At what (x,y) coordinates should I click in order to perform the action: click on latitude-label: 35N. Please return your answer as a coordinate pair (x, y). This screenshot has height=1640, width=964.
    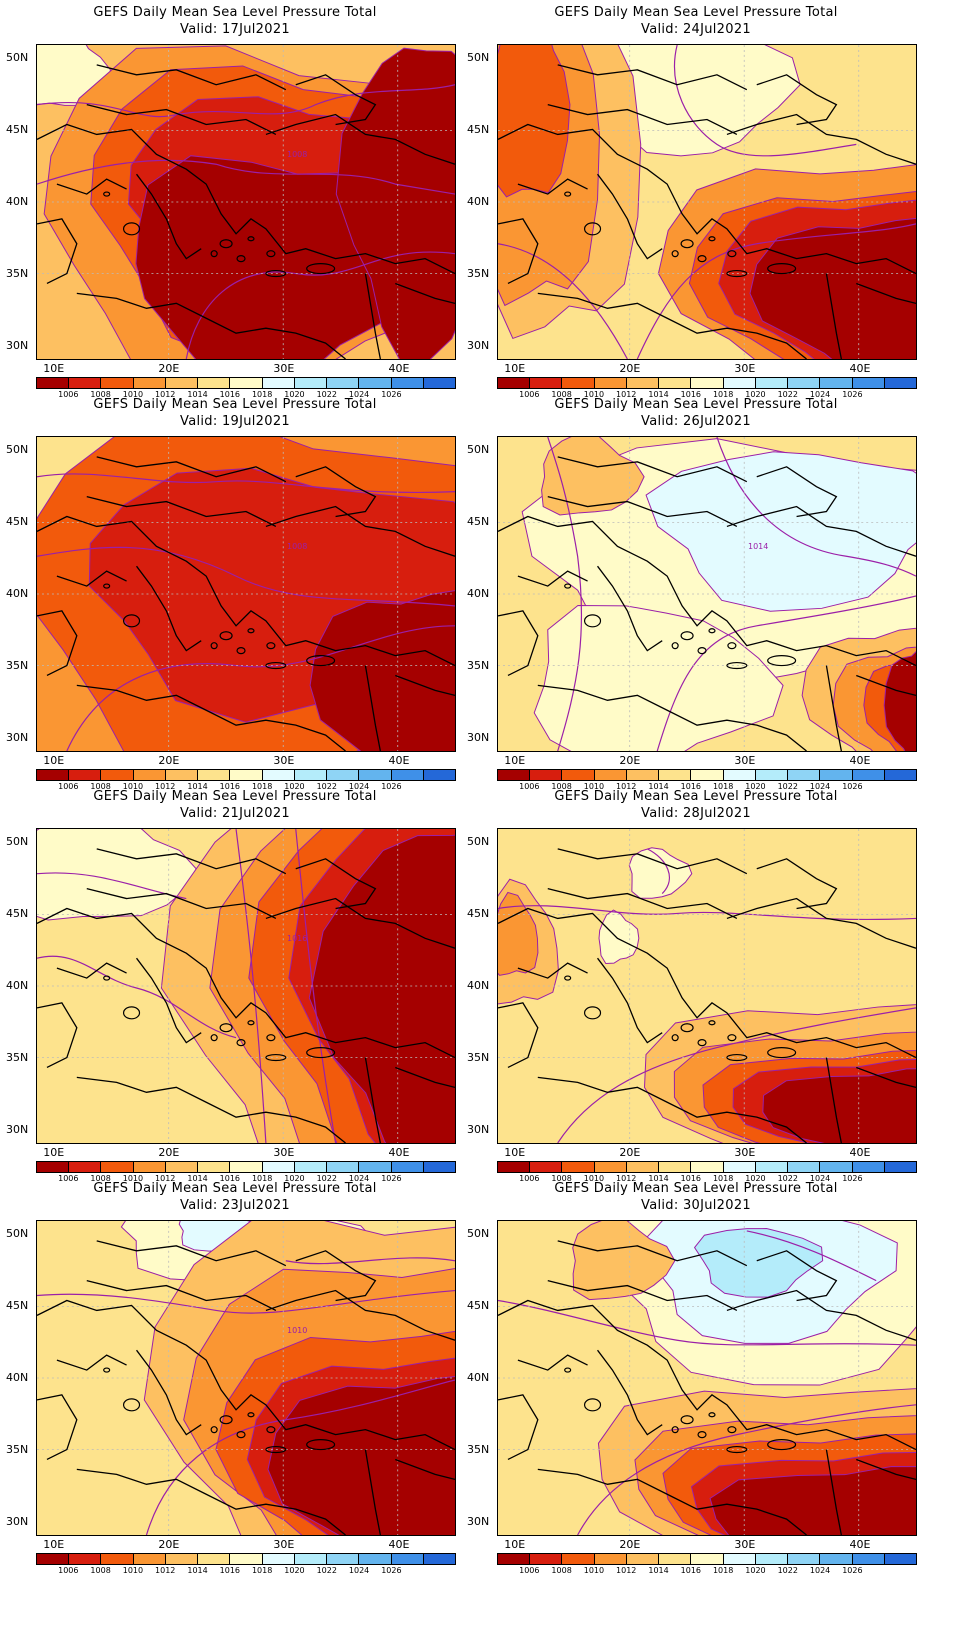
    Looking at the image, I should click on (478, 1057).